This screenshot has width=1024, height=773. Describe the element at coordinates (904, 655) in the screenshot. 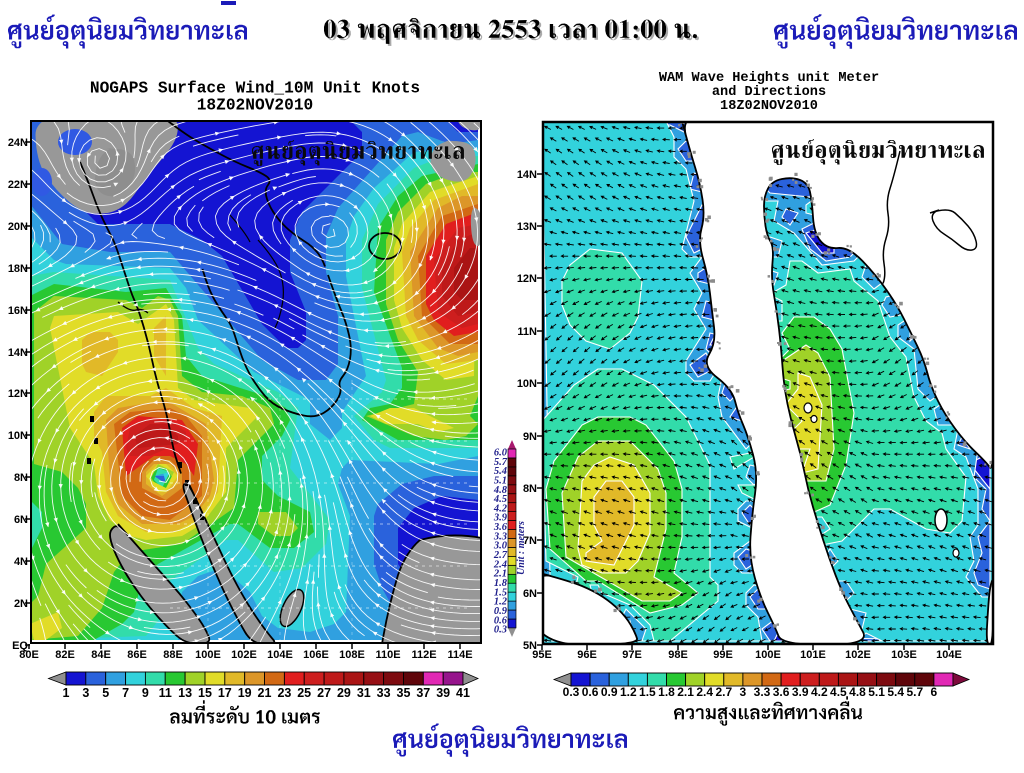

I see `svg-text: 103E` at that location.